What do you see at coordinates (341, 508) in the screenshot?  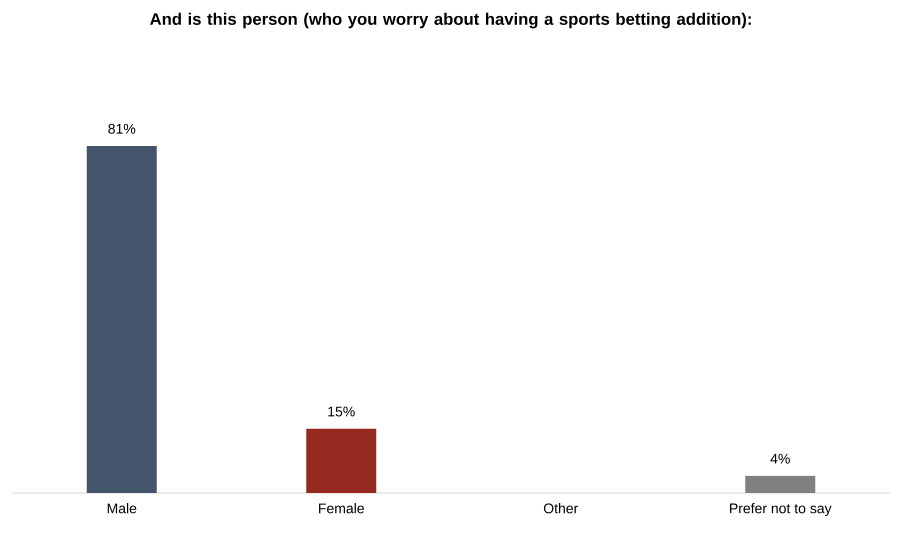 I see `x-tick-label: Female` at bounding box center [341, 508].